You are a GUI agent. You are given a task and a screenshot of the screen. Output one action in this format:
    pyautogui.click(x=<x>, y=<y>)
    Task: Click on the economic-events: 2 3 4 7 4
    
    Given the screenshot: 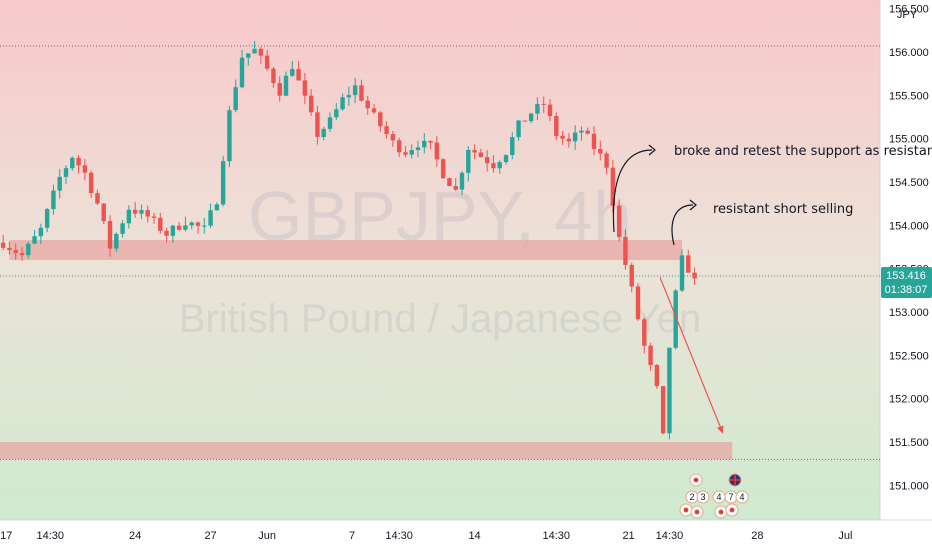 What is the action you would take?
    pyautogui.click(x=714, y=496)
    